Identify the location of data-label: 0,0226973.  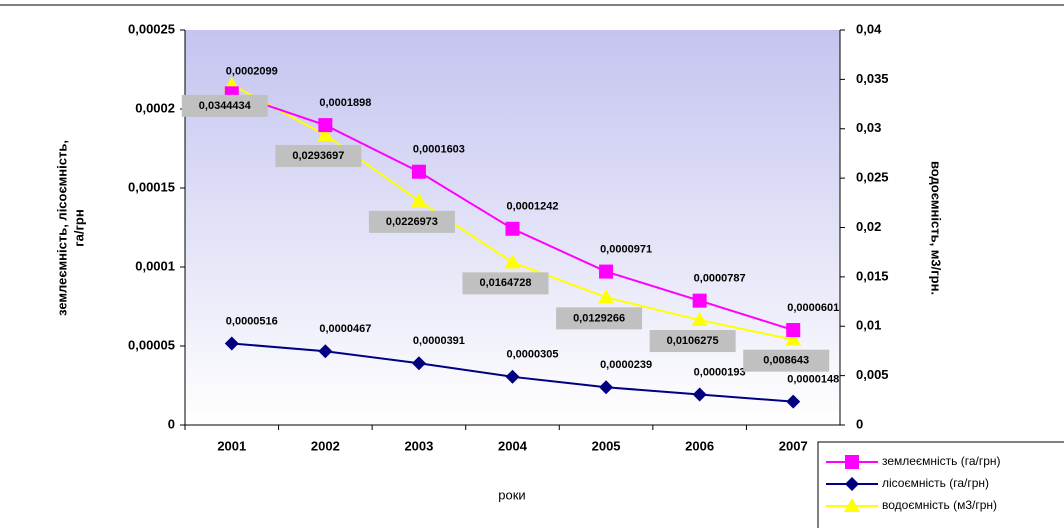
(412, 222).